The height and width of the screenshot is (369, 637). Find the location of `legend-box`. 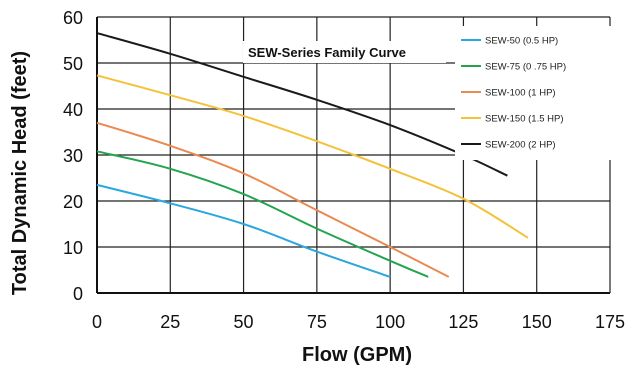

legend-box is located at coordinates (534, 93).